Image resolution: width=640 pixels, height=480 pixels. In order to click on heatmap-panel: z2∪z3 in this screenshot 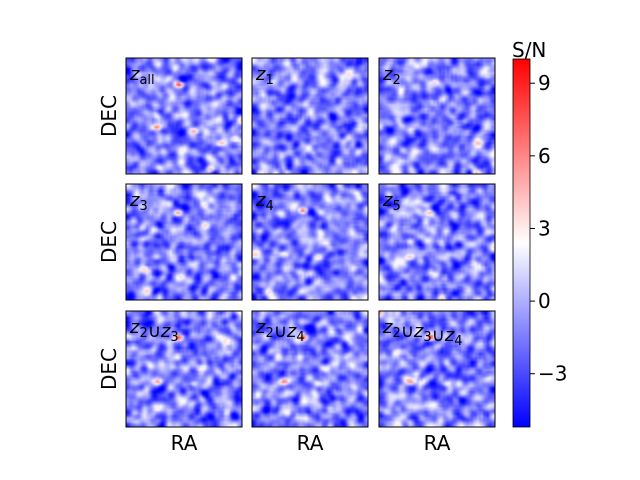, I will do `click(184, 369)`.